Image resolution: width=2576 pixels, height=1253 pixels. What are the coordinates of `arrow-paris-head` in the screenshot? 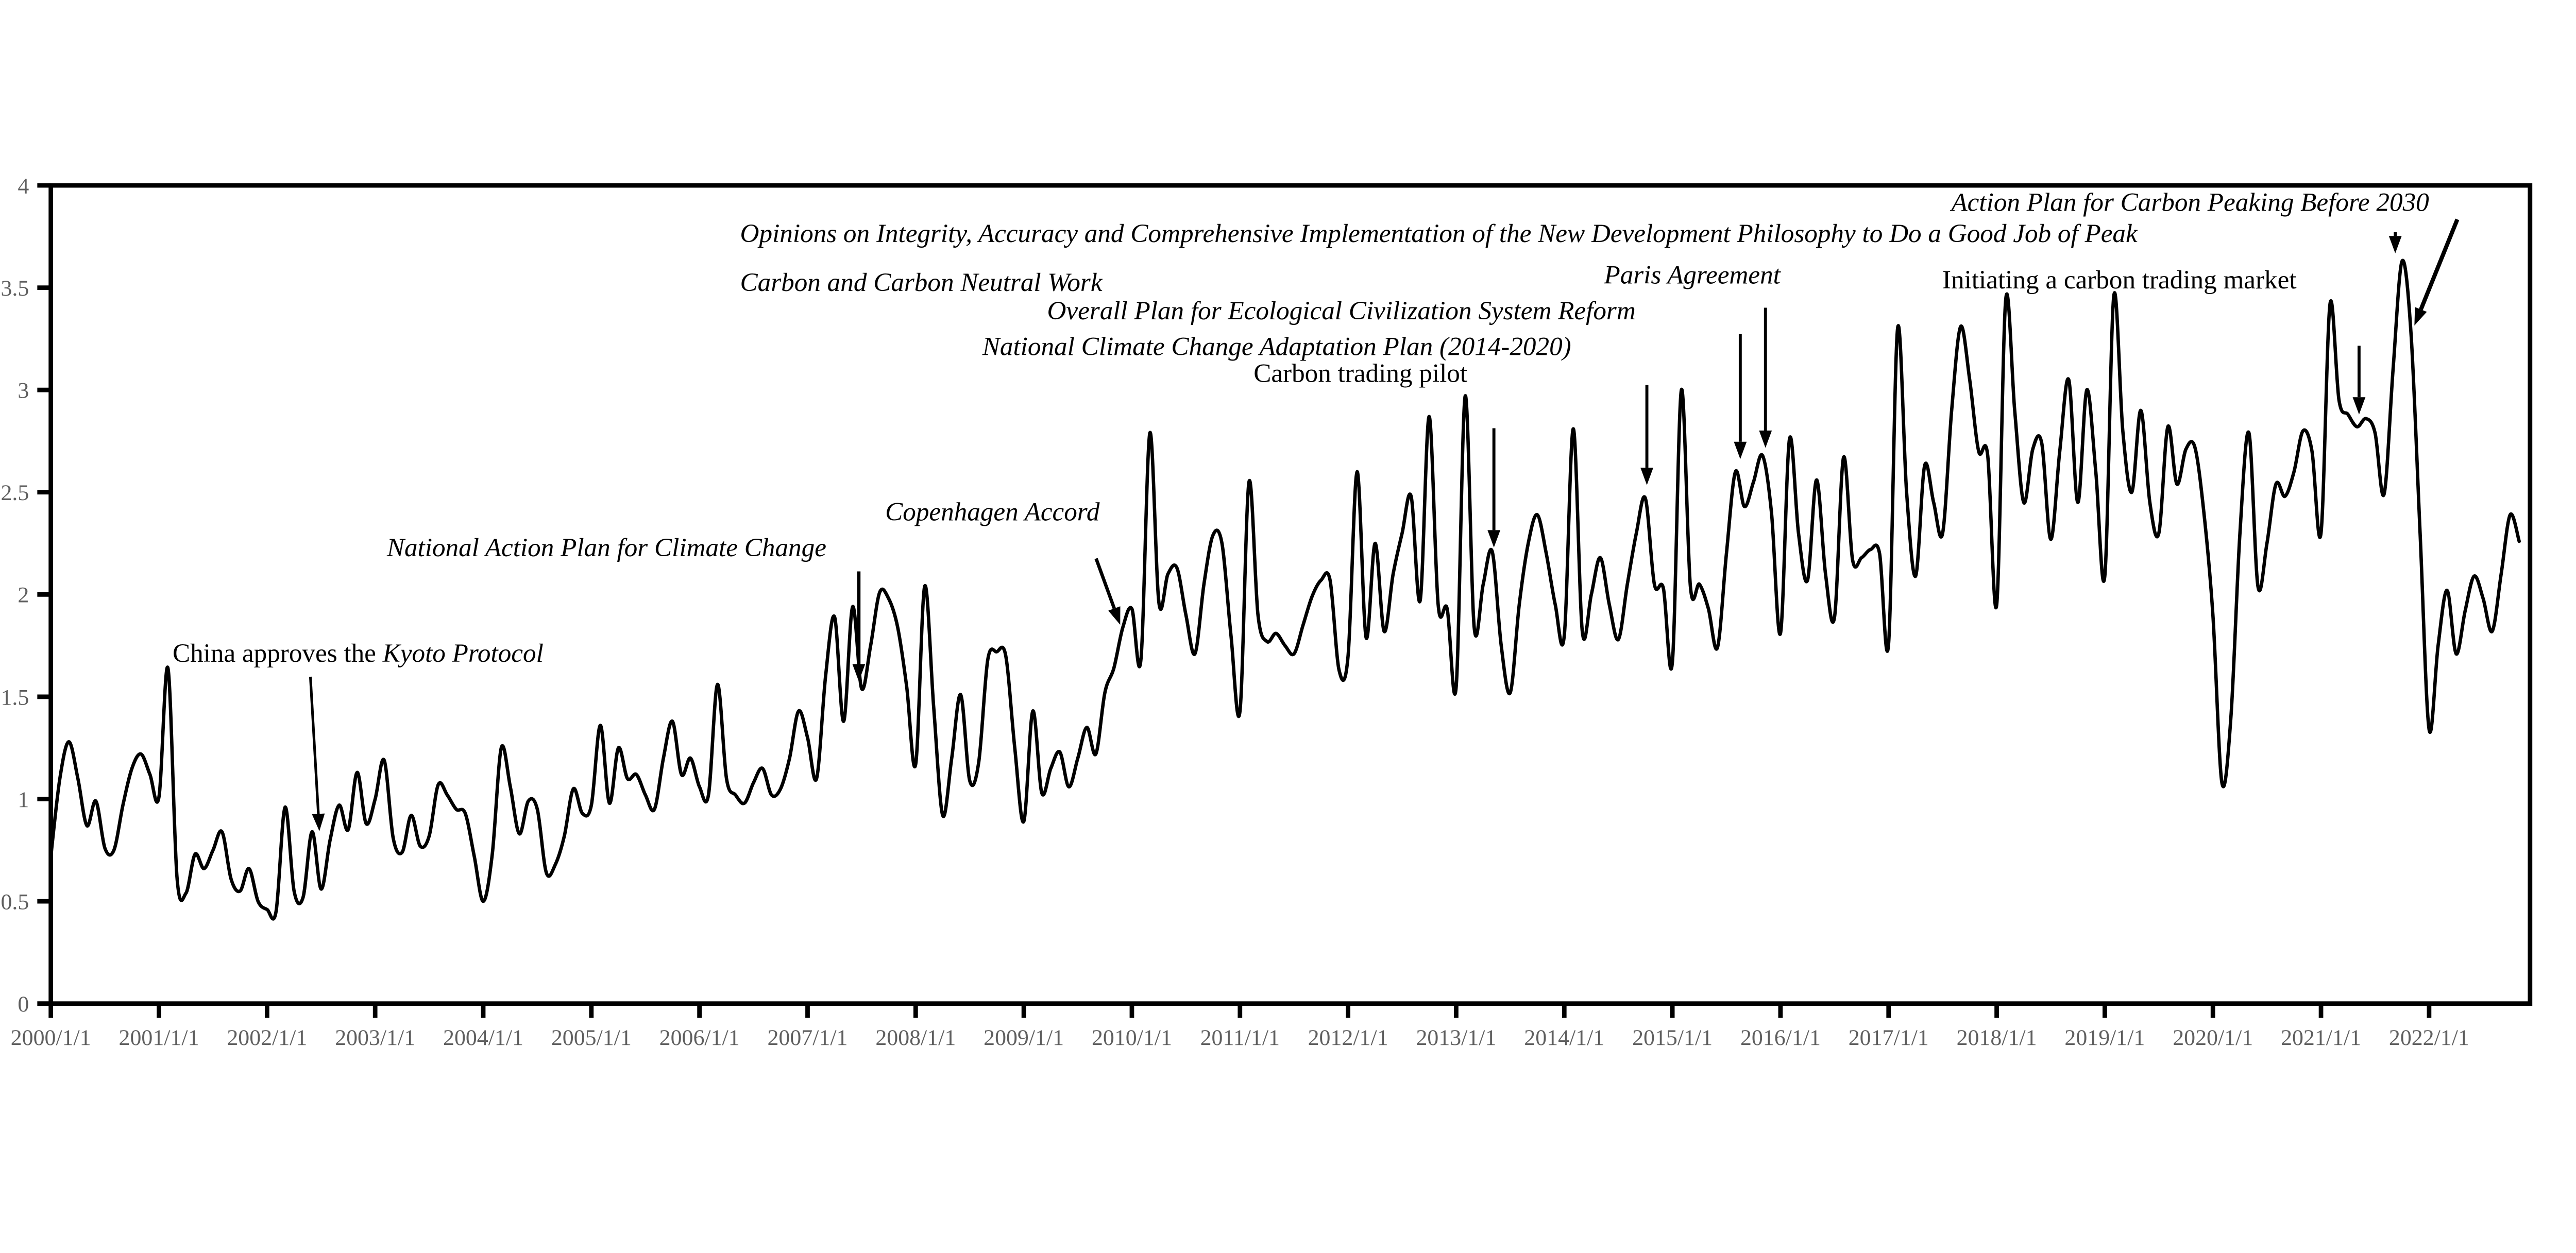 It's located at (1765, 439).